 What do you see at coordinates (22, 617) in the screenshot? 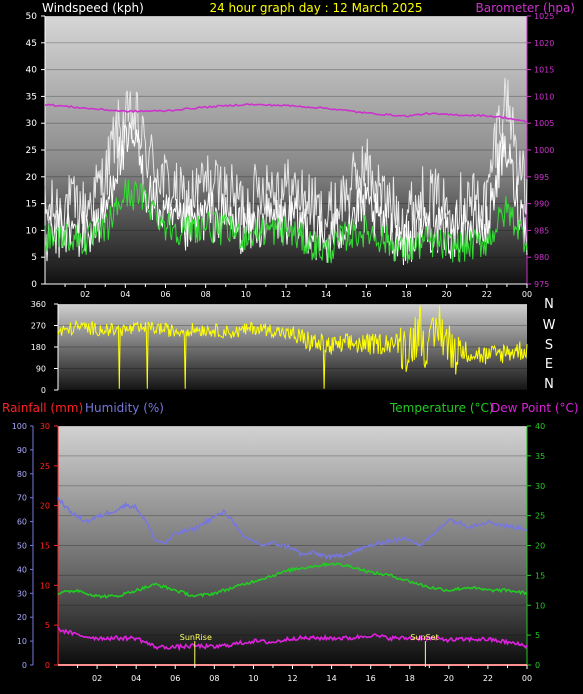
I see `humidity-tick-label: 20` at bounding box center [22, 617].